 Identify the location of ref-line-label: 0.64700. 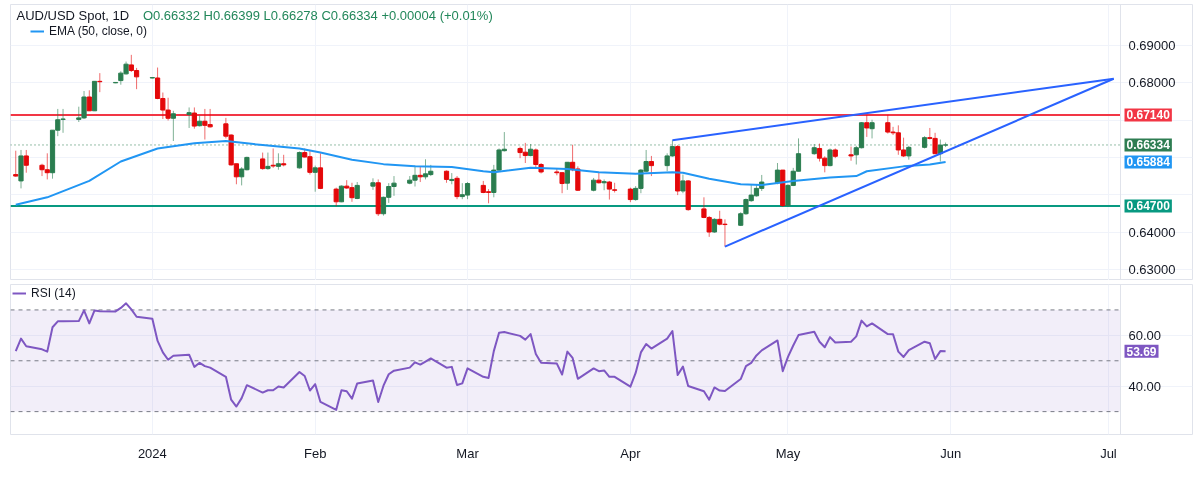
(1148, 206).